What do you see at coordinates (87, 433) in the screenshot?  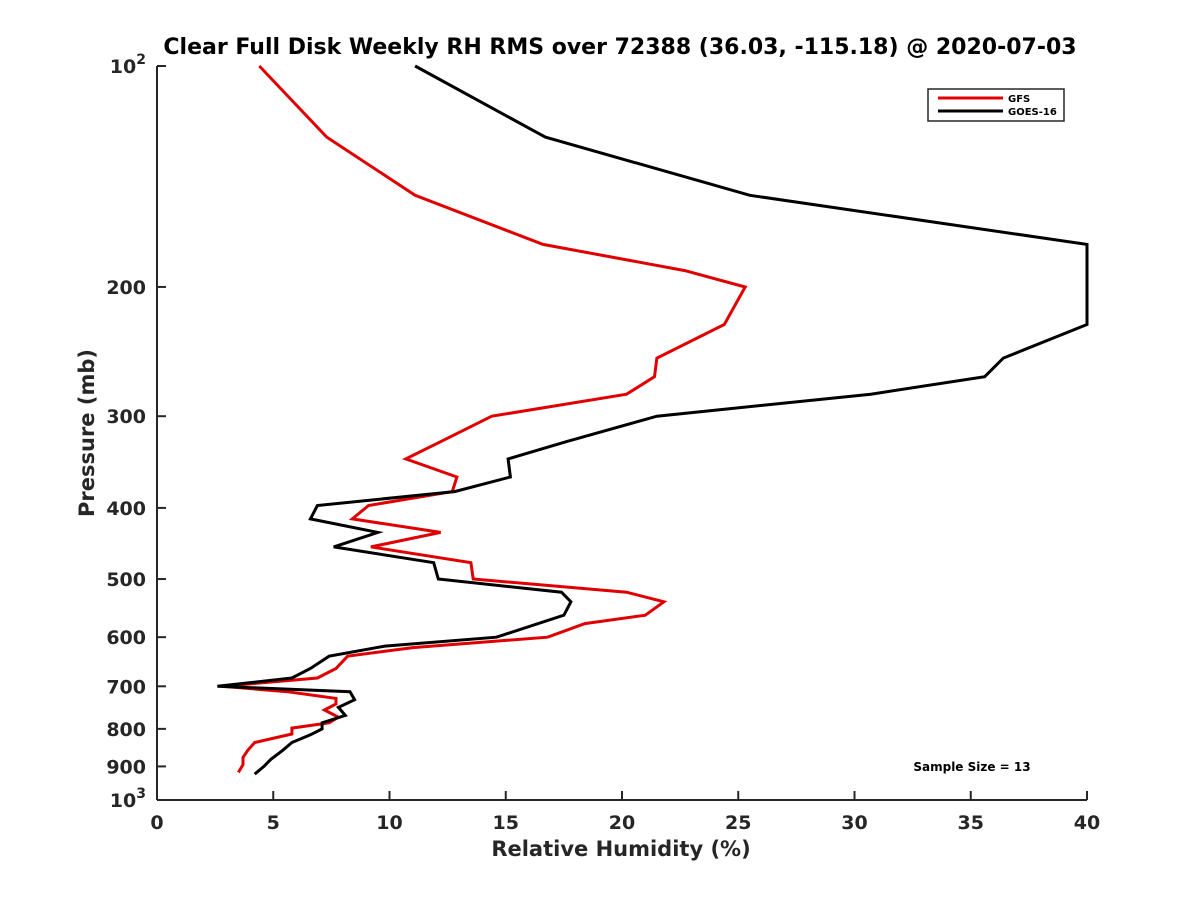 I see `y-axis-label: Pressure (mb)` at bounding box center [87, 433].